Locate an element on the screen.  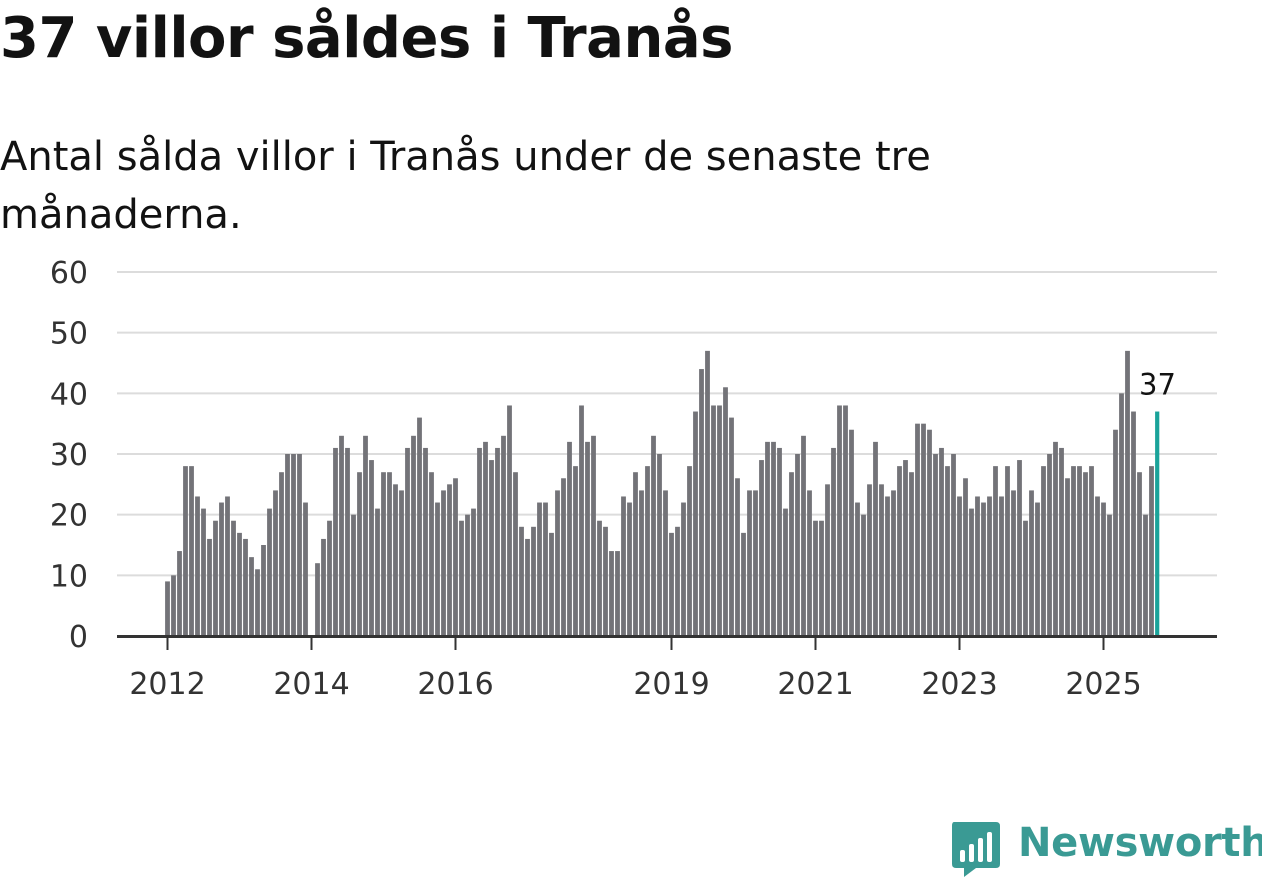
y-tick-label: 10 is located at coordinates (69, 576).